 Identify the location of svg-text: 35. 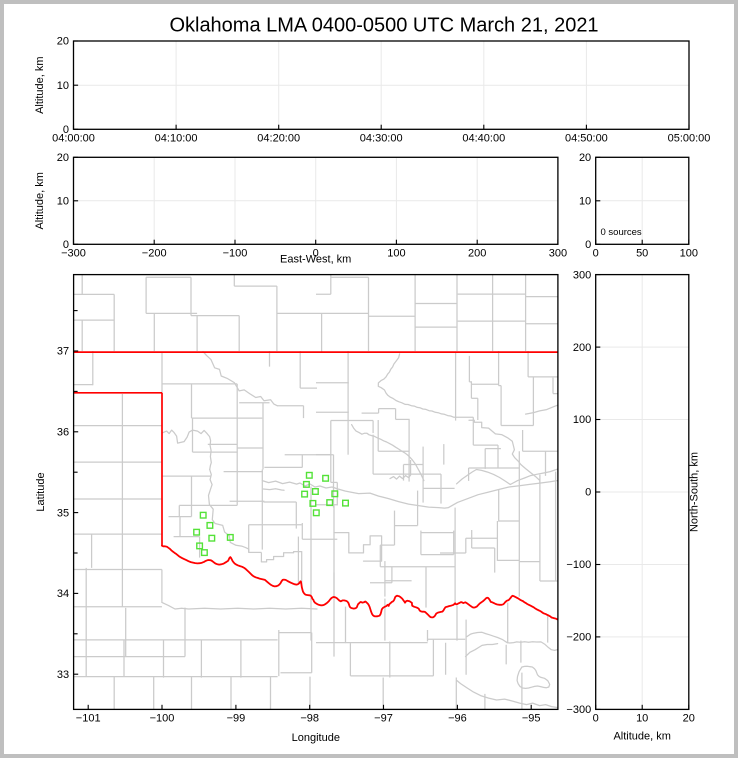
(63, 513).